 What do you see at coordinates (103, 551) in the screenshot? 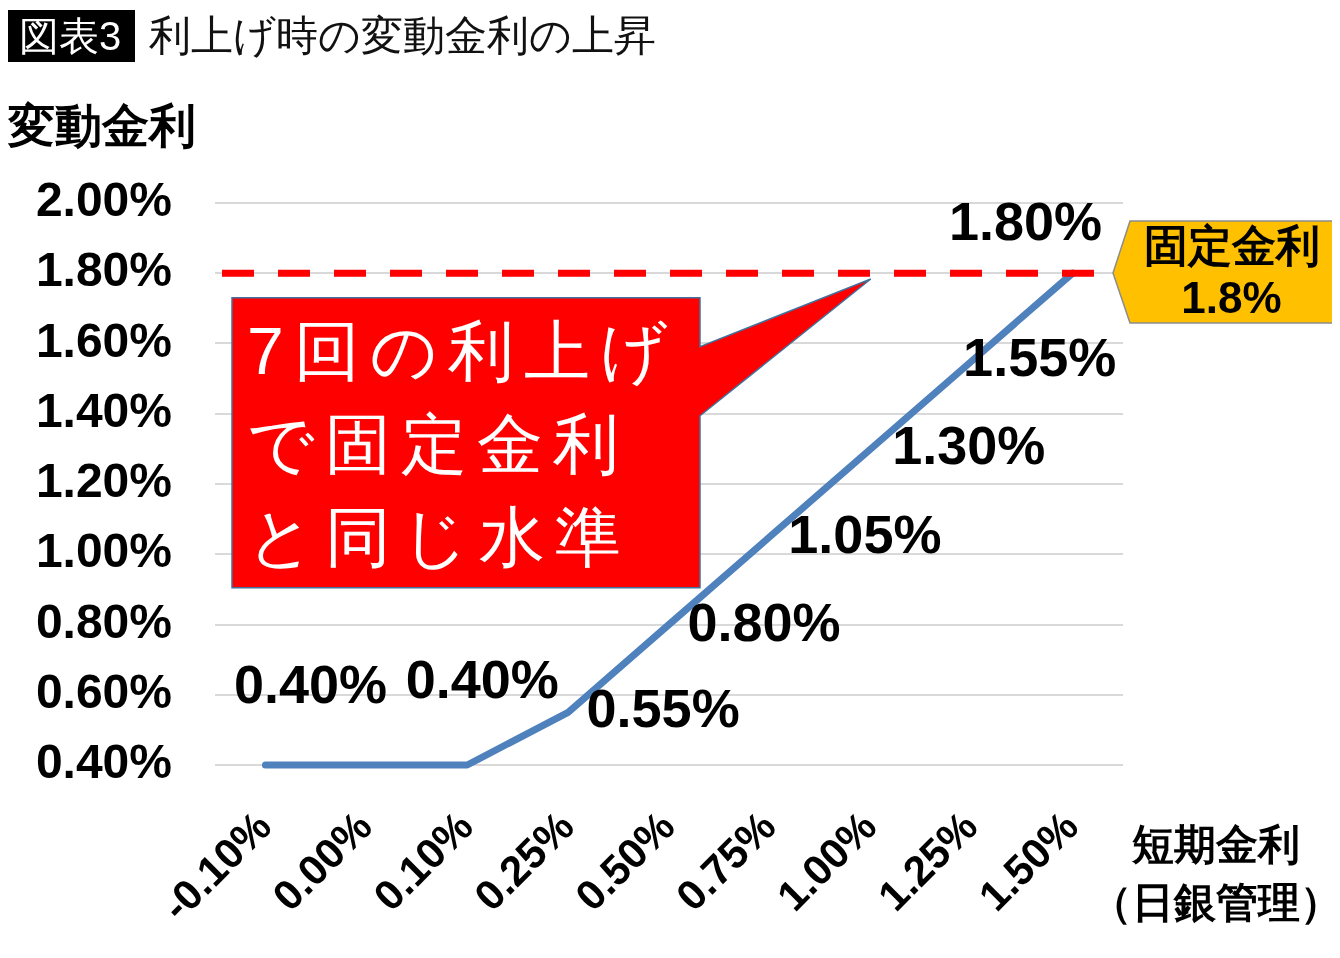
I see `y-tick-label: 1.00%` at bounding box center [103, 551].